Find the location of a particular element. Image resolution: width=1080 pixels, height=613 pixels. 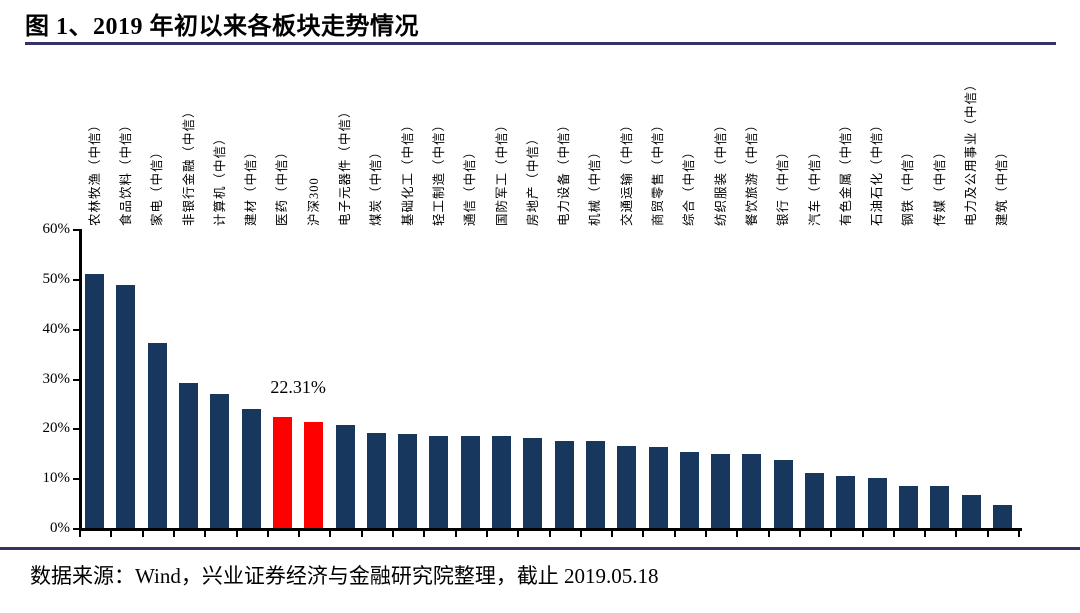

y-tick-label: 10% is located at coordinates (56, 478).